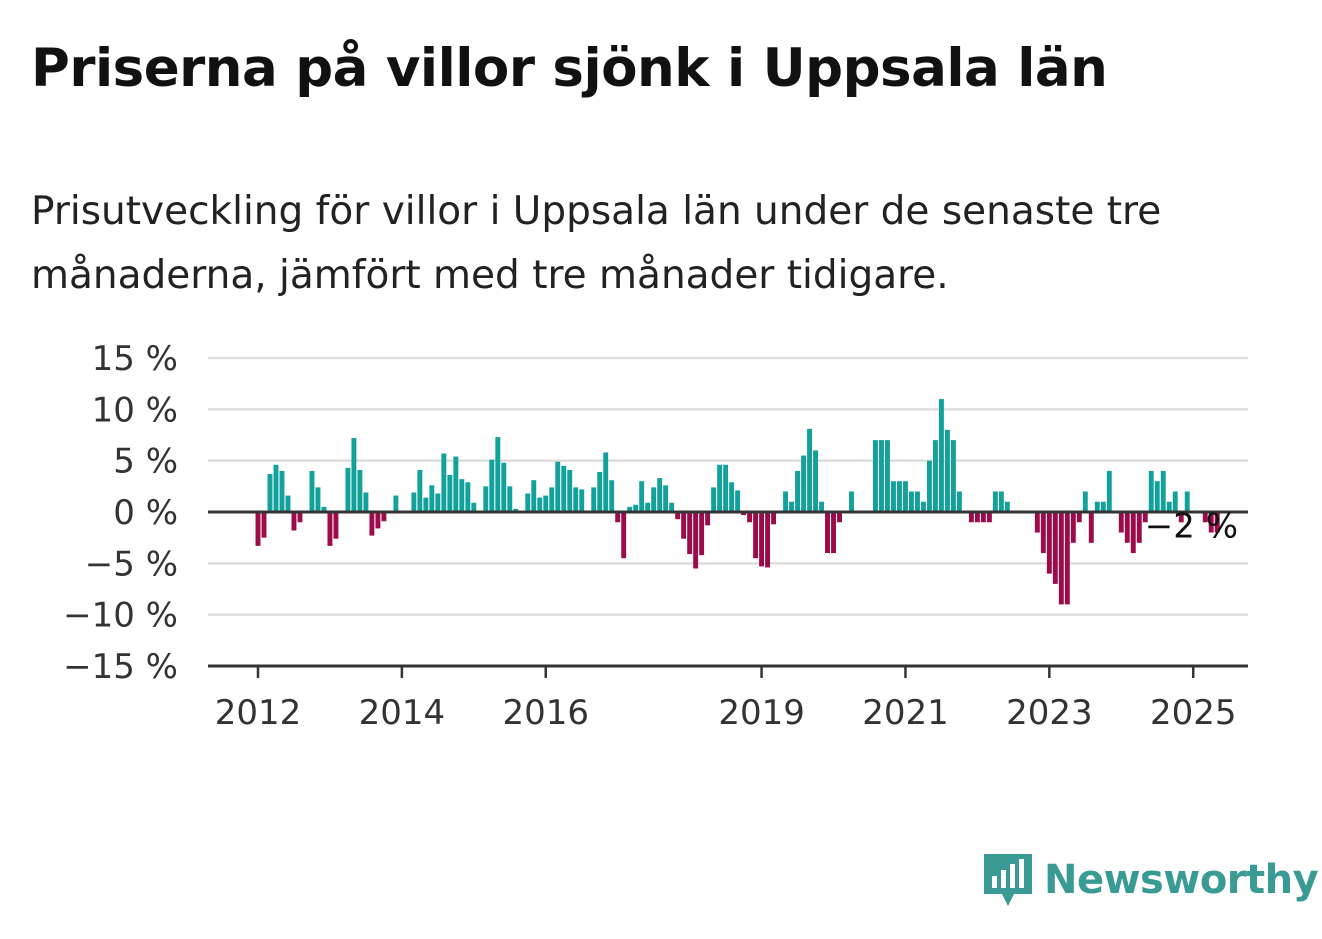  I want to click on newsworthy-logo: Newsworthy, so click(1149, 880).